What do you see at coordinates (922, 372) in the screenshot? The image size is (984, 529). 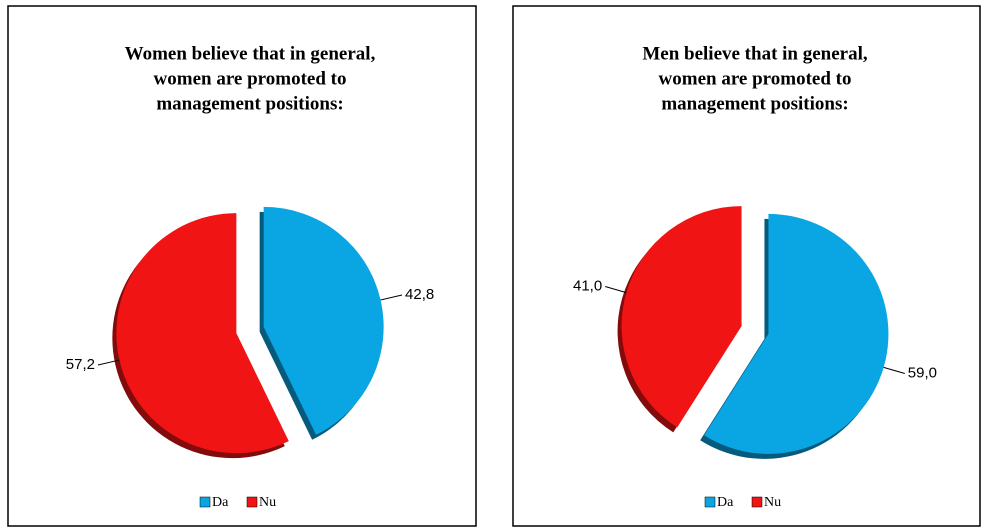 I see `data-label: 59,0` at bounding box center [922, 372].